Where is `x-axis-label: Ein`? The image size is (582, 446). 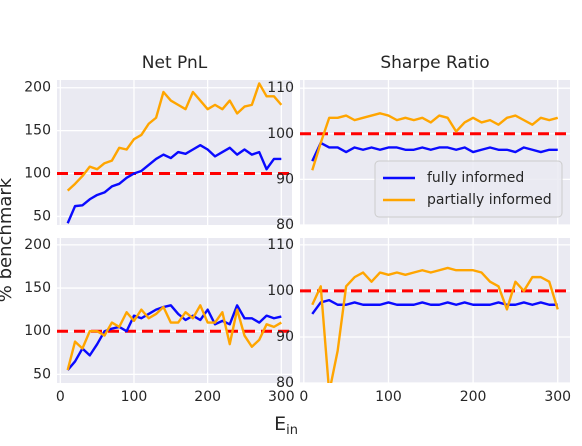
x-axis-label: Ein is located at coordinates (286, 425).